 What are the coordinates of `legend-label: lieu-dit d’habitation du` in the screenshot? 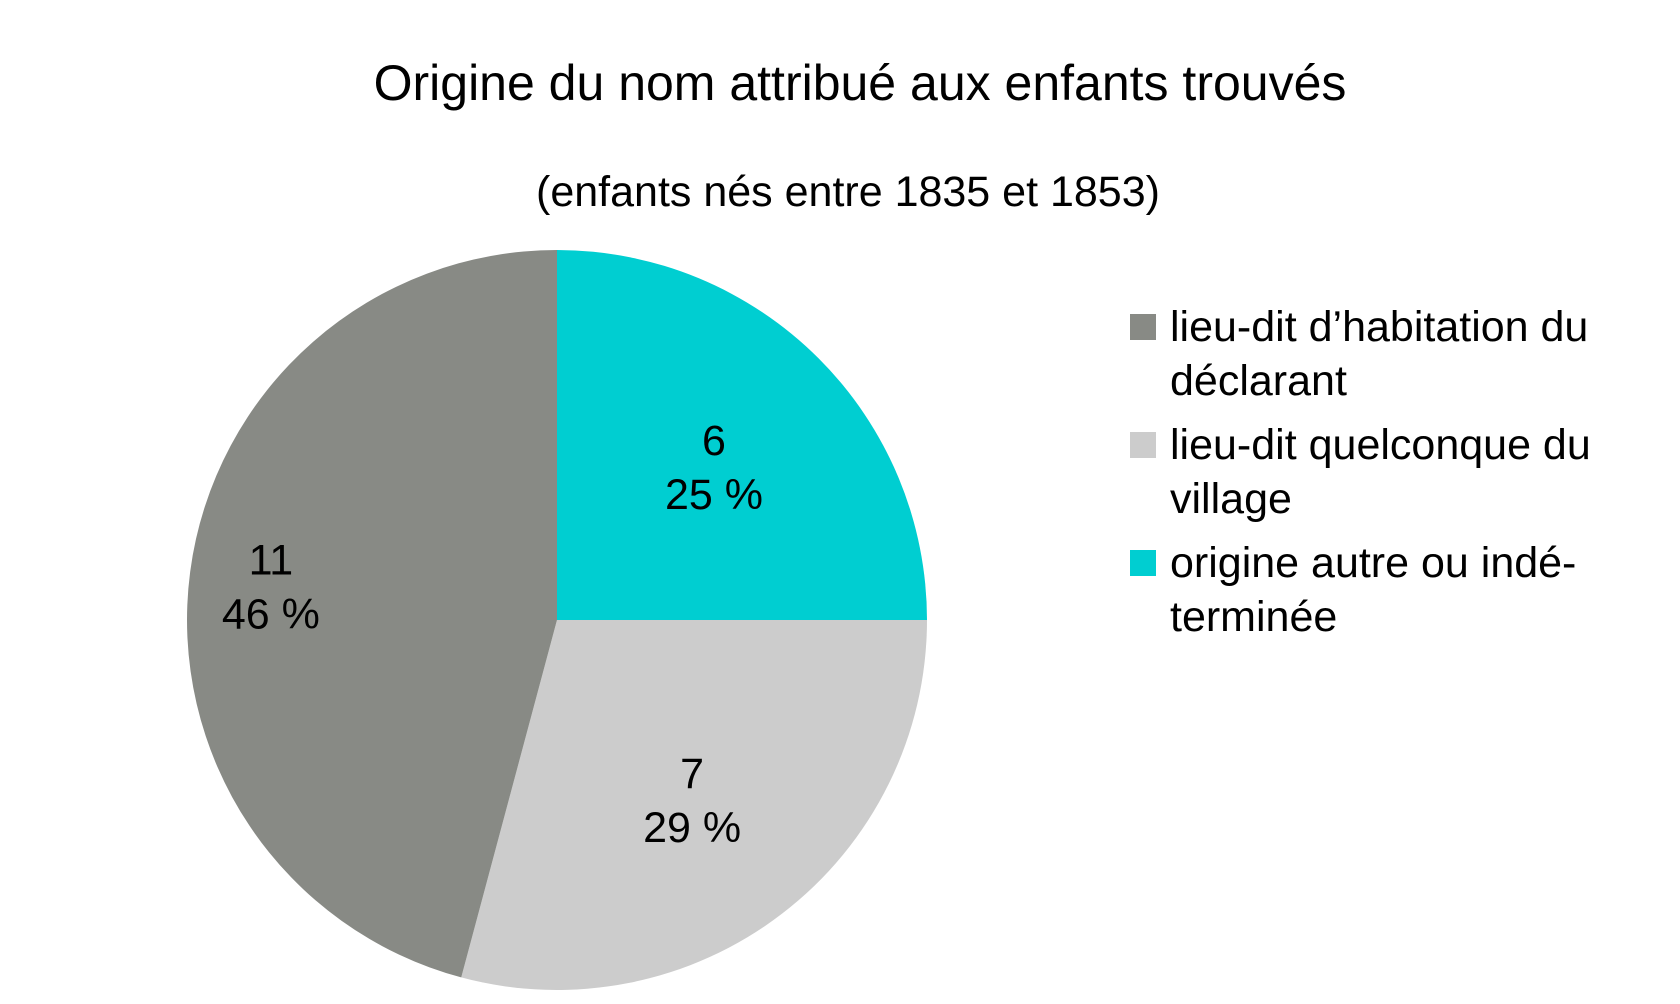 It's located at (1379, 327).